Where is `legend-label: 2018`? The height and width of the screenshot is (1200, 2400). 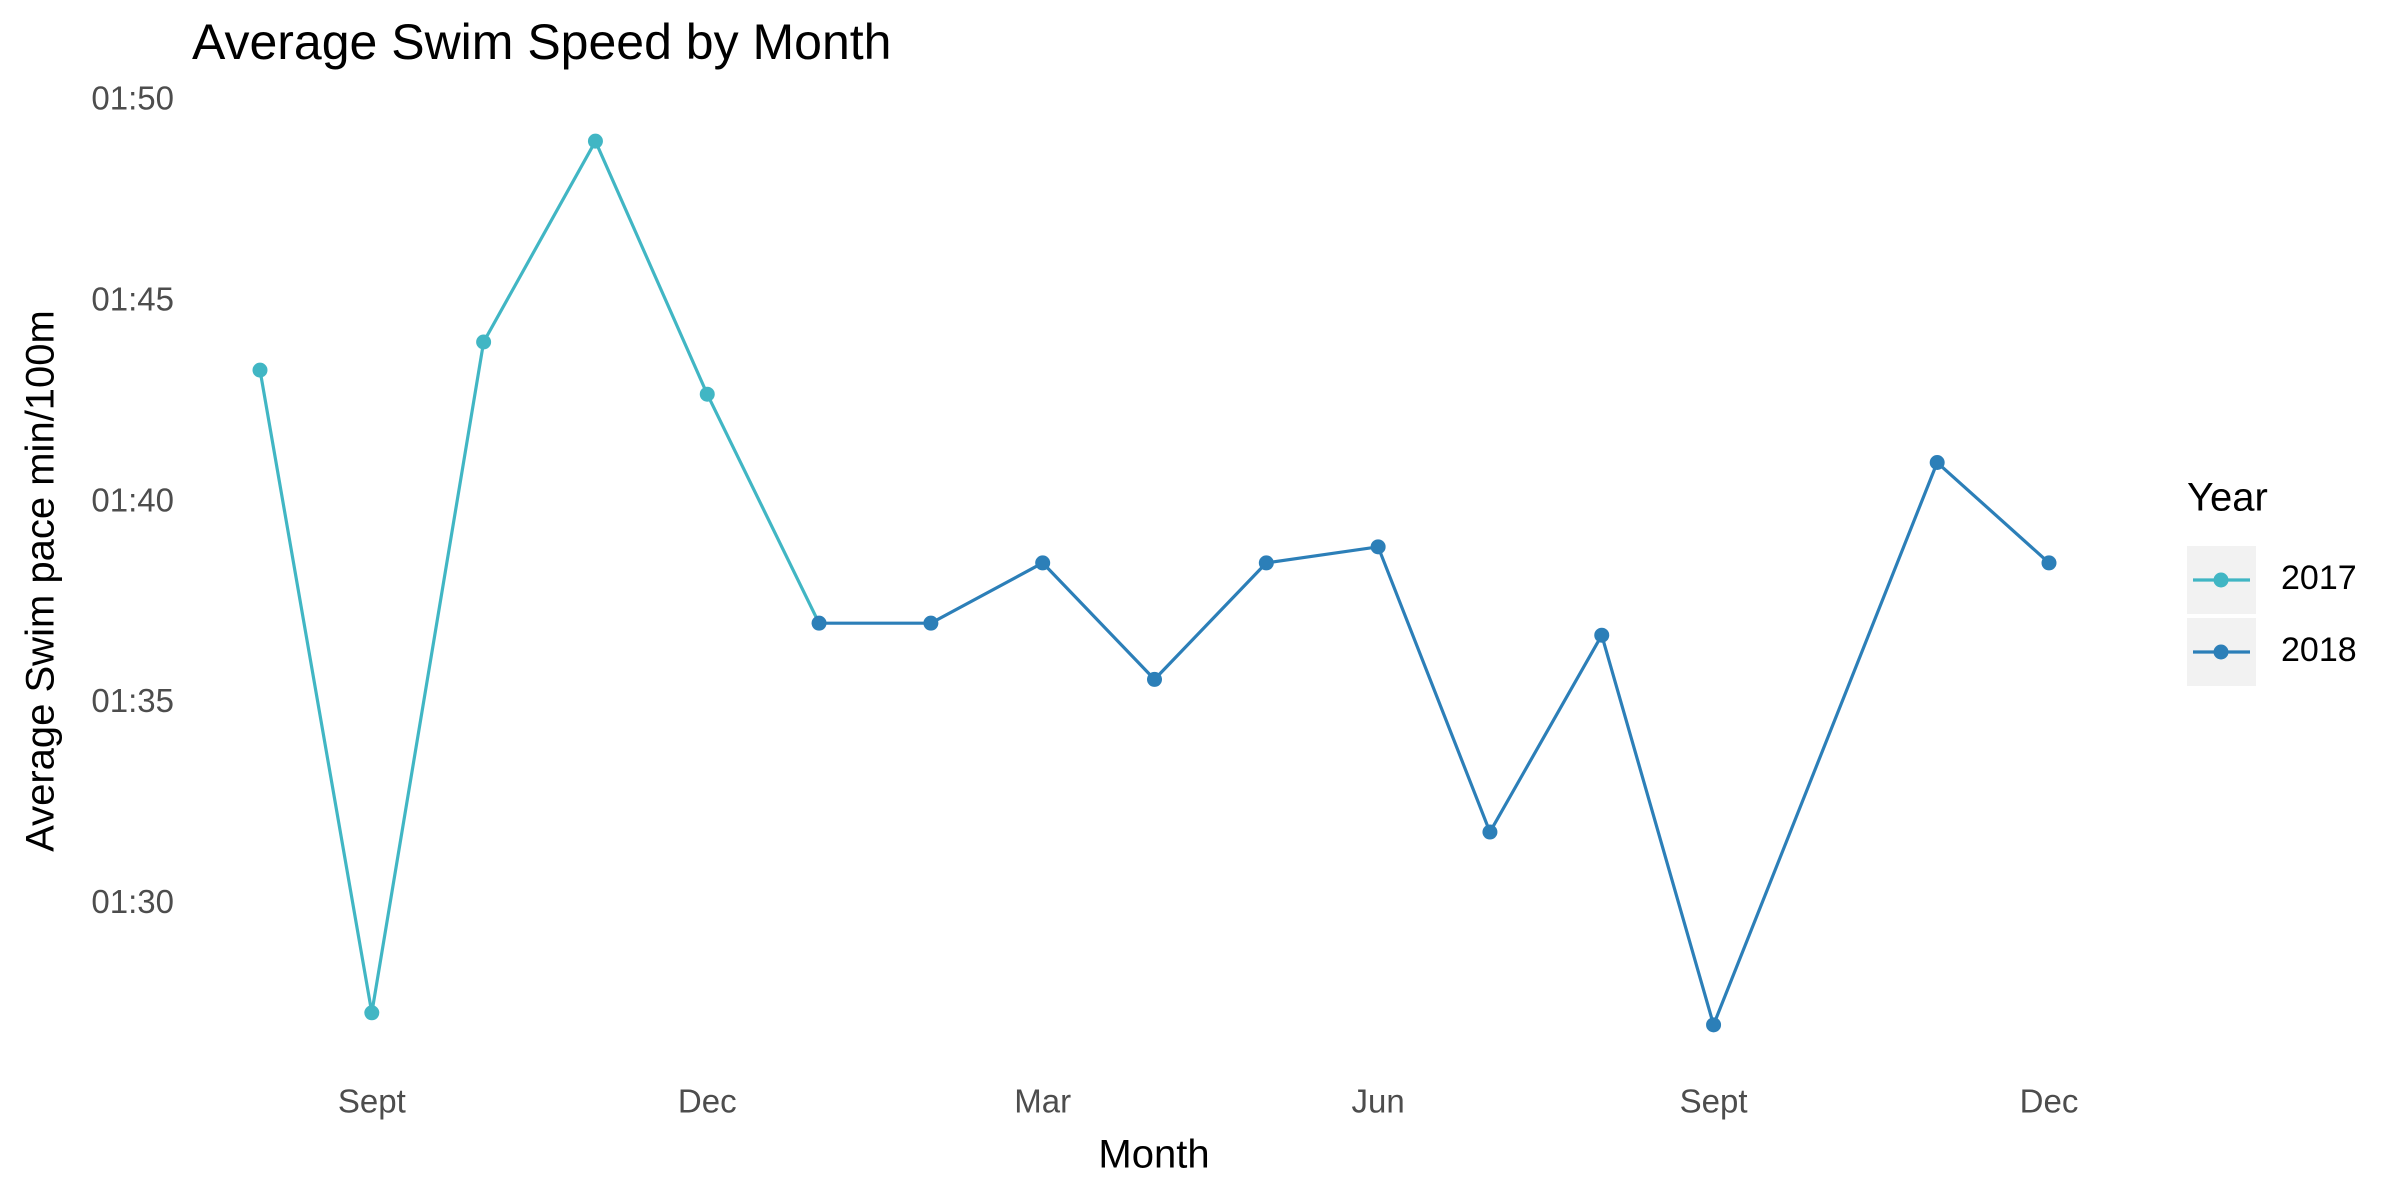 legend-label: 2018 is located at coordinates (2319, 650).